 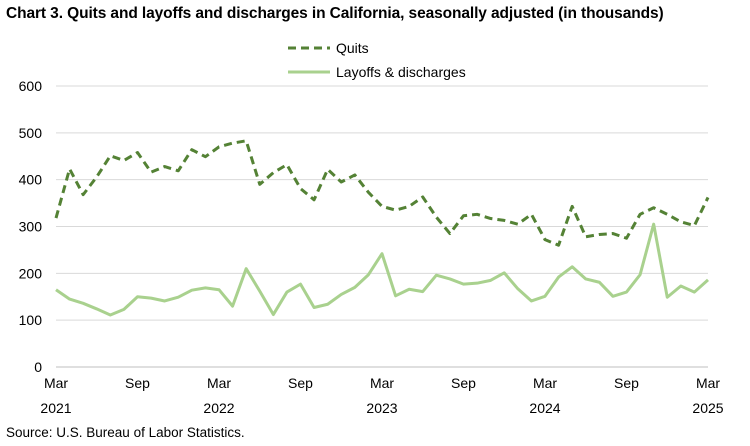 I want to click on x-tick-label-year: 2021, so click(x=55, y=408).